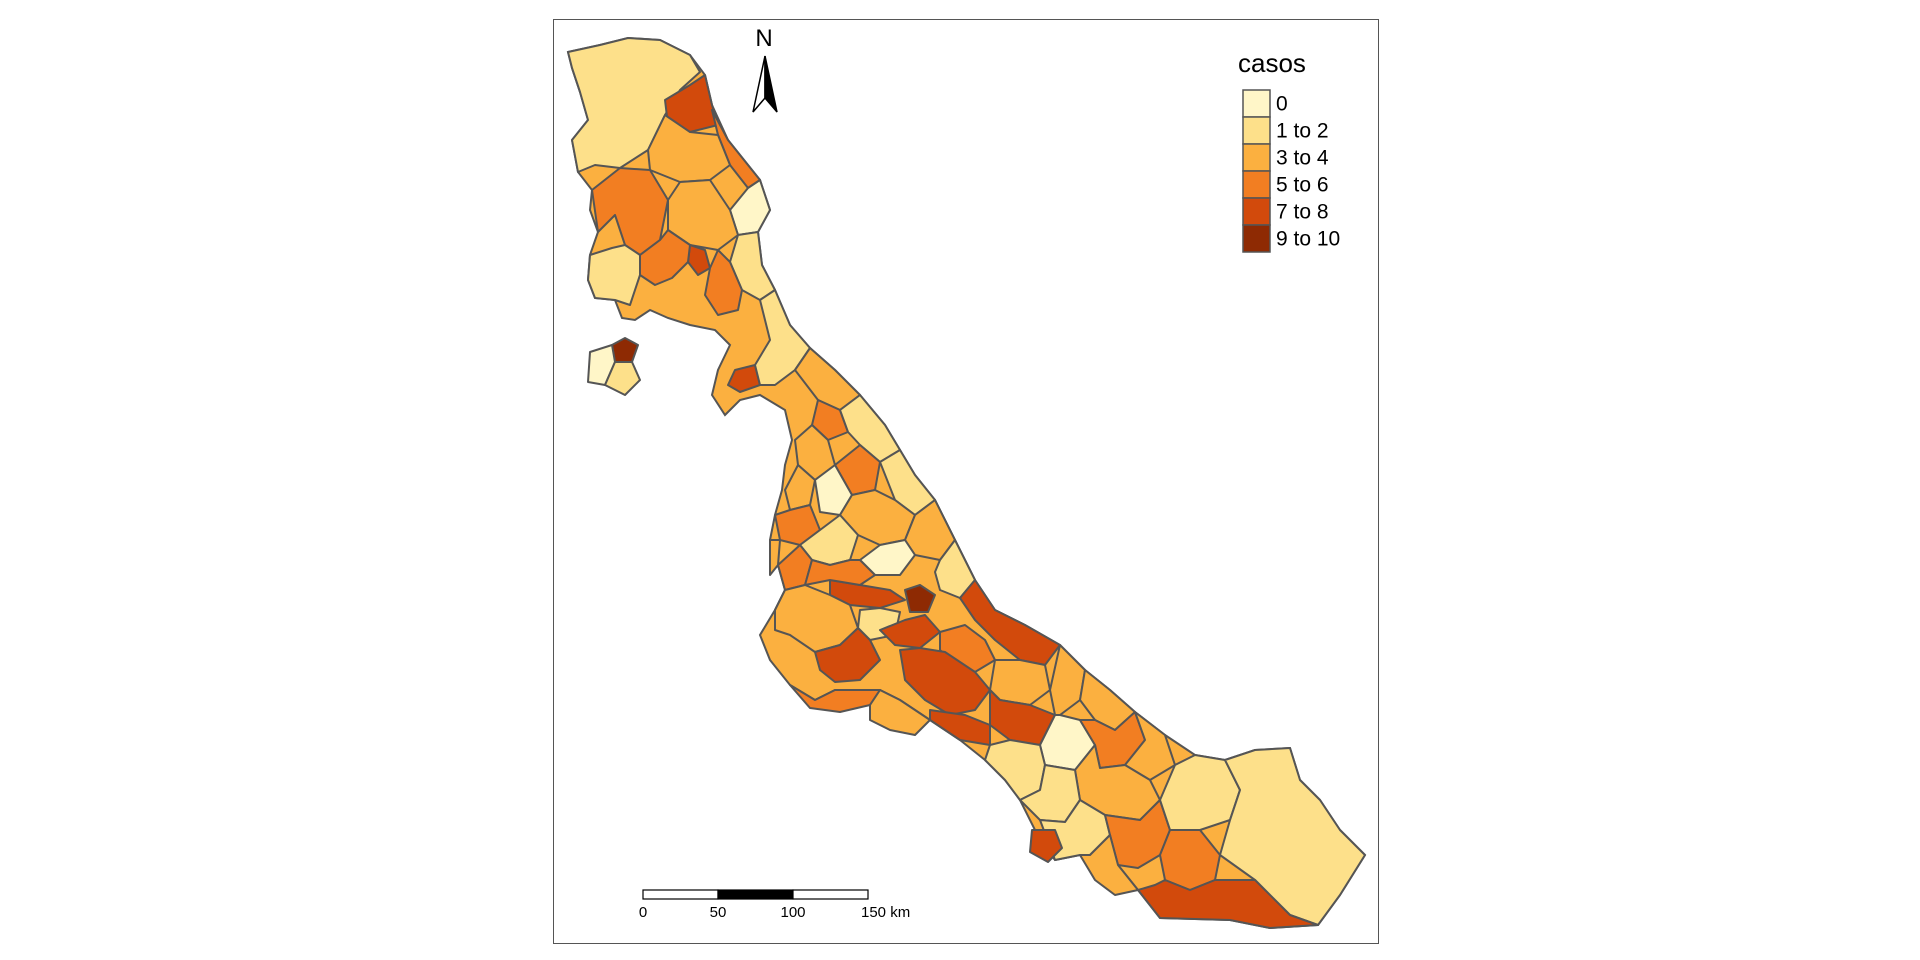 The image size is (1920, 960). Describe the element at coordinates (792, 912) in the screenshot. I see `scale-label-100: 100` at that location.